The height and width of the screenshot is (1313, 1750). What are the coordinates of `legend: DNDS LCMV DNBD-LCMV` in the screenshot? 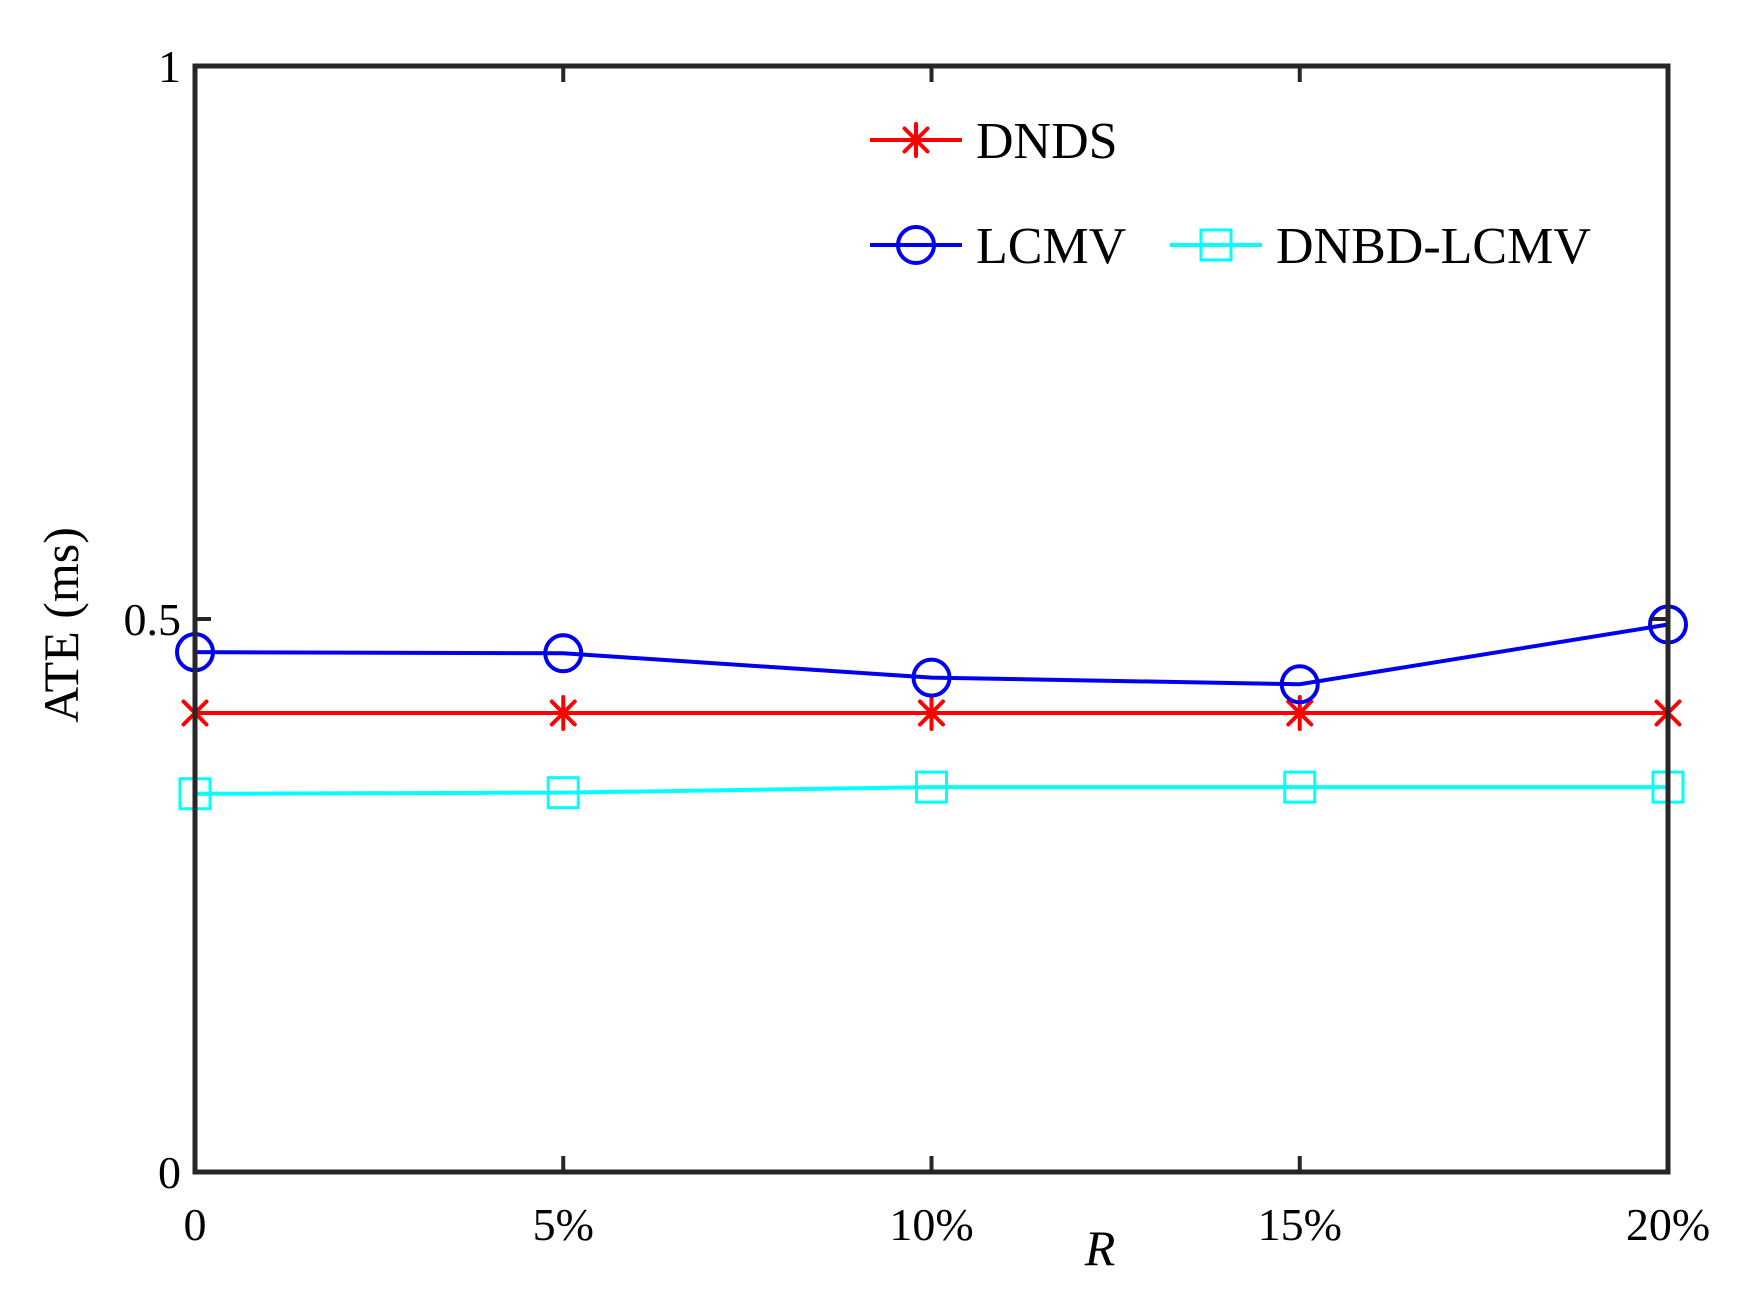 It's located at (1230, 194).